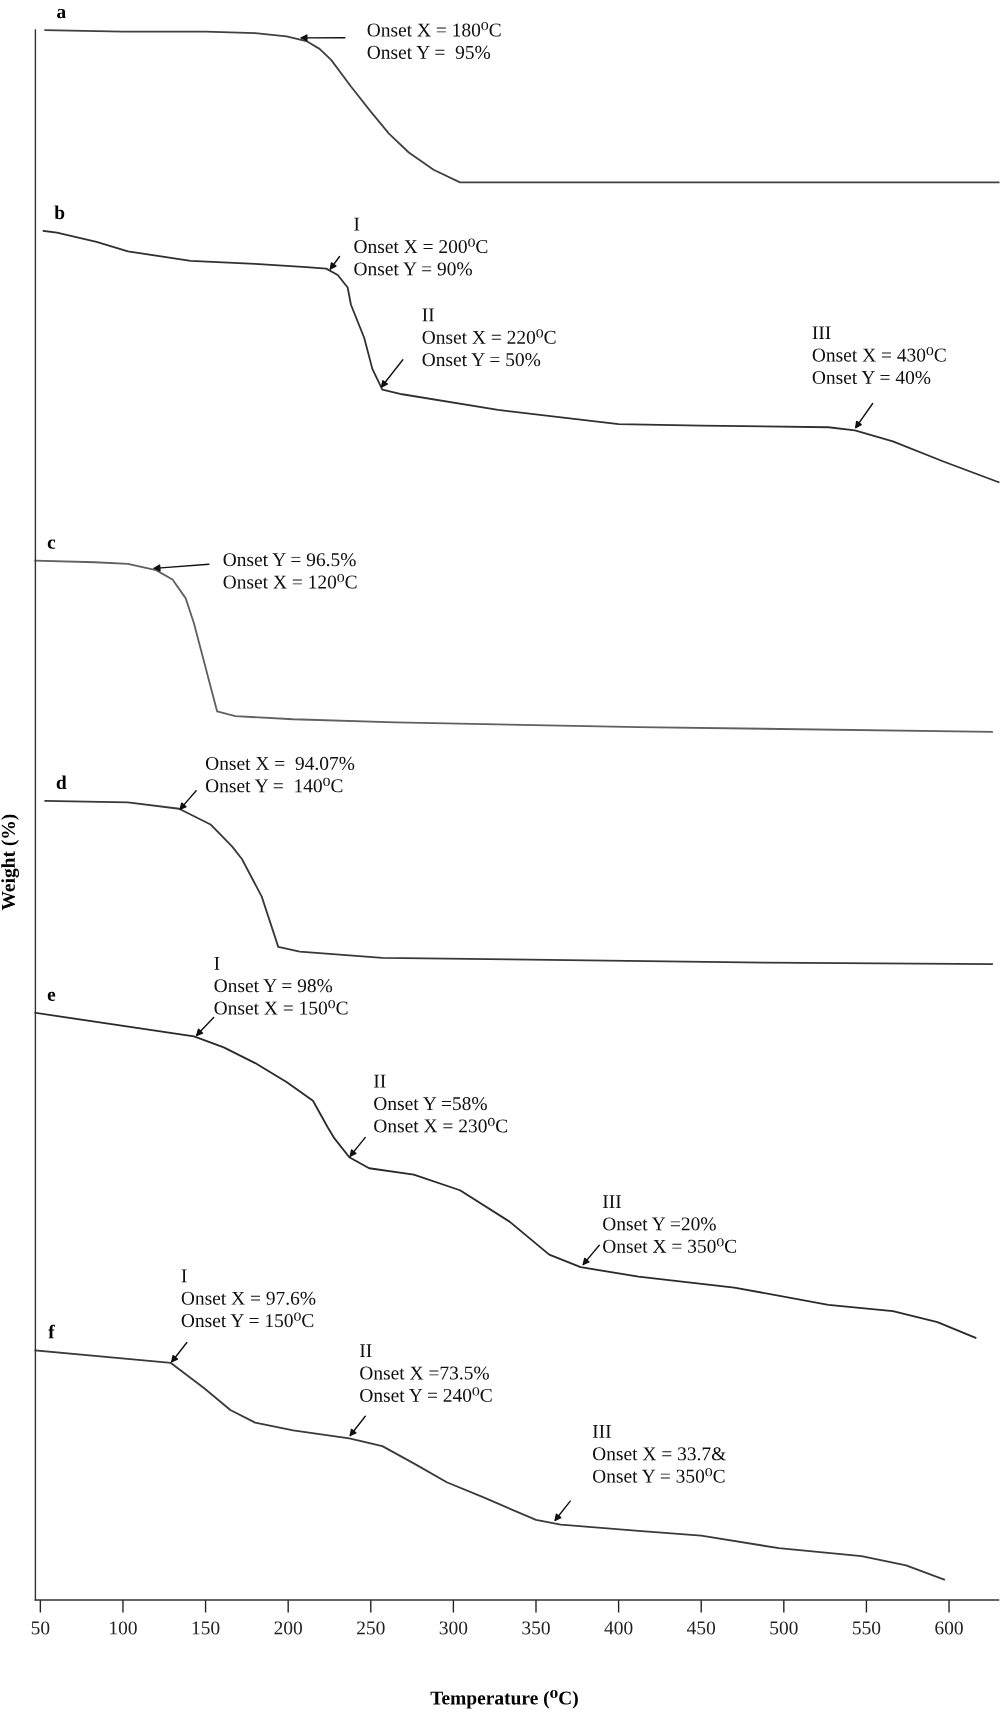  I want to click on annotation: Onset Y = 96.5% Onset X = 120⁰C, so click(290, 571).